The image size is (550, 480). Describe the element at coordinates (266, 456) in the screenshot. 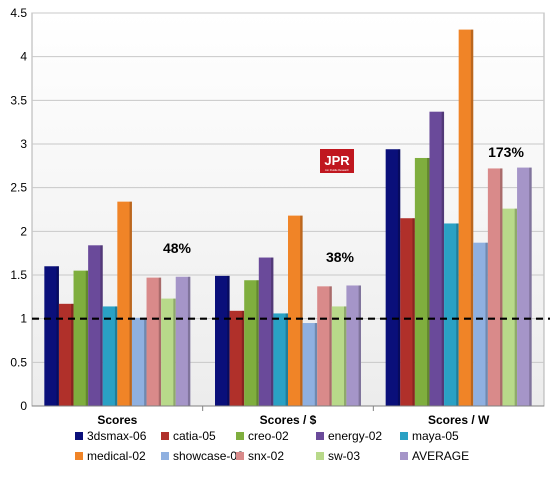

I see `legend-label: snx-02` at that location.